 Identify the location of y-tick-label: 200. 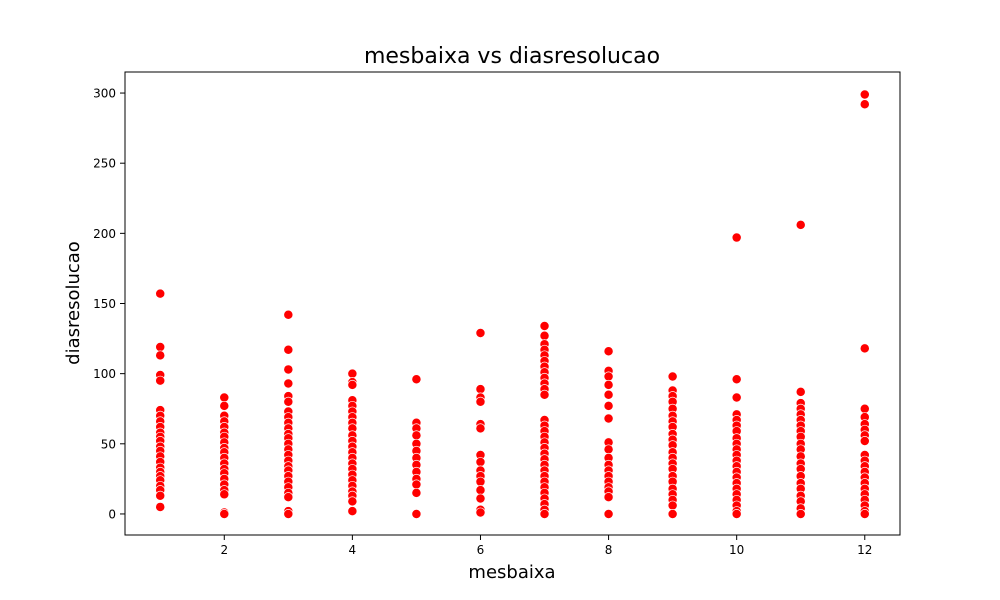
(104, 234).